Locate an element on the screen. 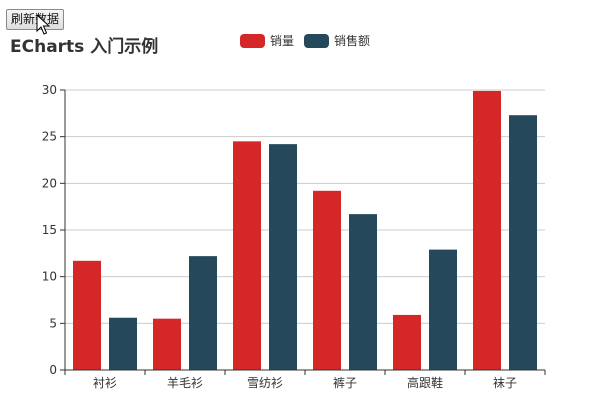  y-tick-label: 25 is located at coordinates (49, 137).